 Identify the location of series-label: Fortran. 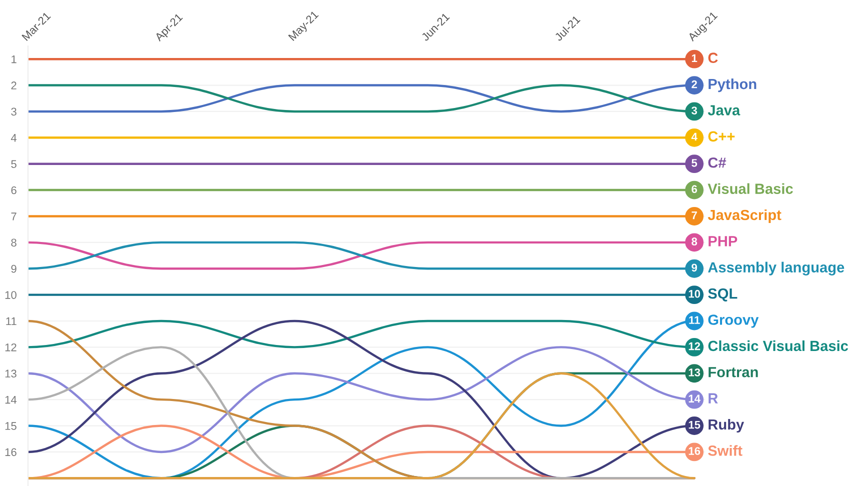
(733, 372).